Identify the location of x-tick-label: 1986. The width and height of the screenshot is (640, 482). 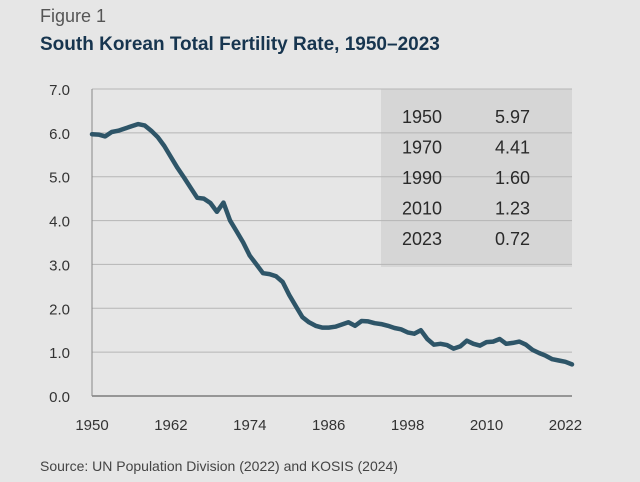
(328, 425).